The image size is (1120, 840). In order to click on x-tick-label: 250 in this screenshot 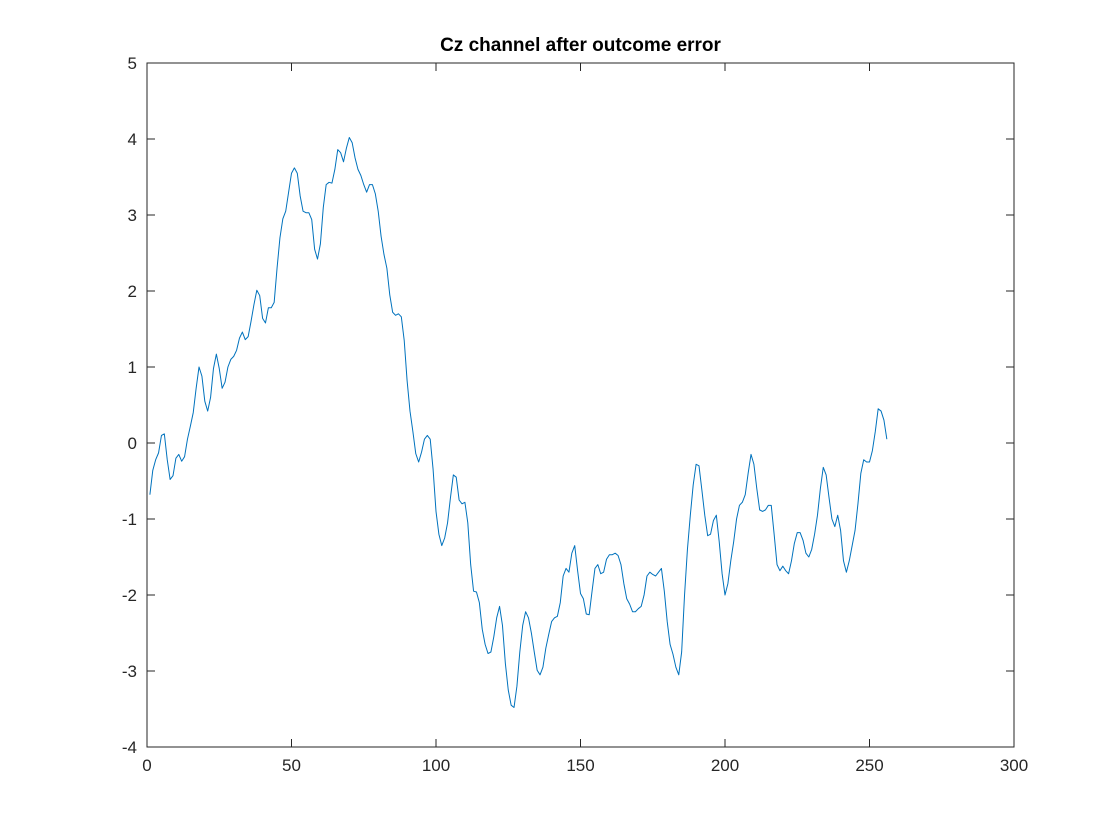, I will do `click(869, 765)`.